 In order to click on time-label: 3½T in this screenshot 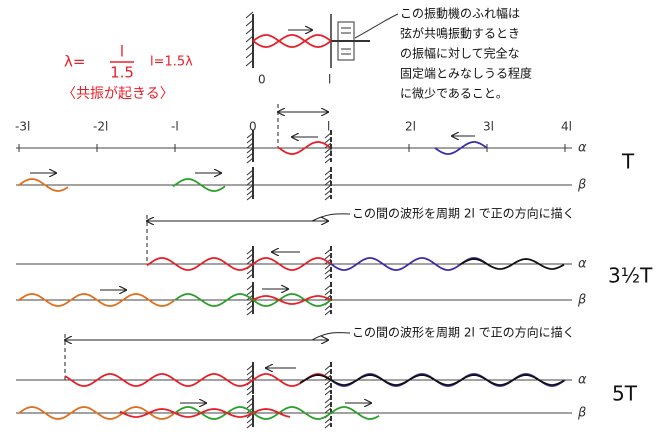, I will do `click(630, 276)`.